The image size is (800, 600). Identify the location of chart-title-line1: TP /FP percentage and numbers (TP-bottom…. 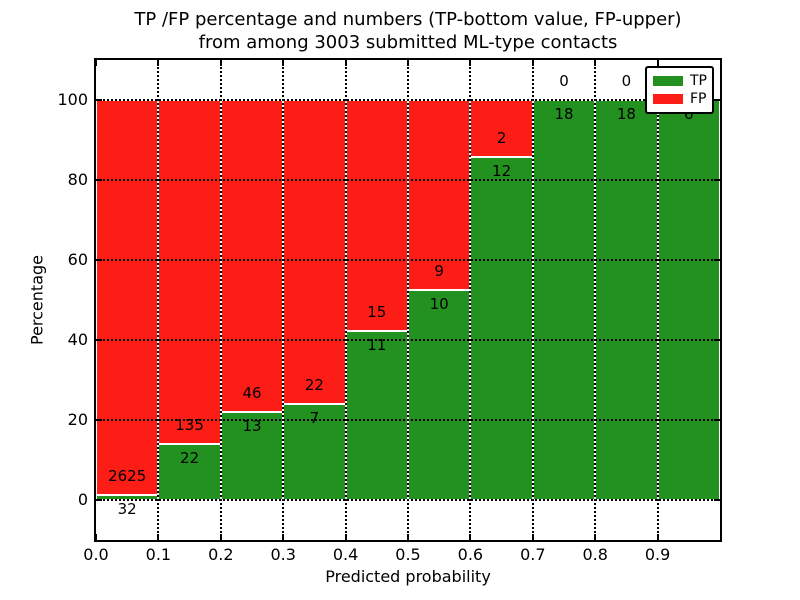
(408, 19).